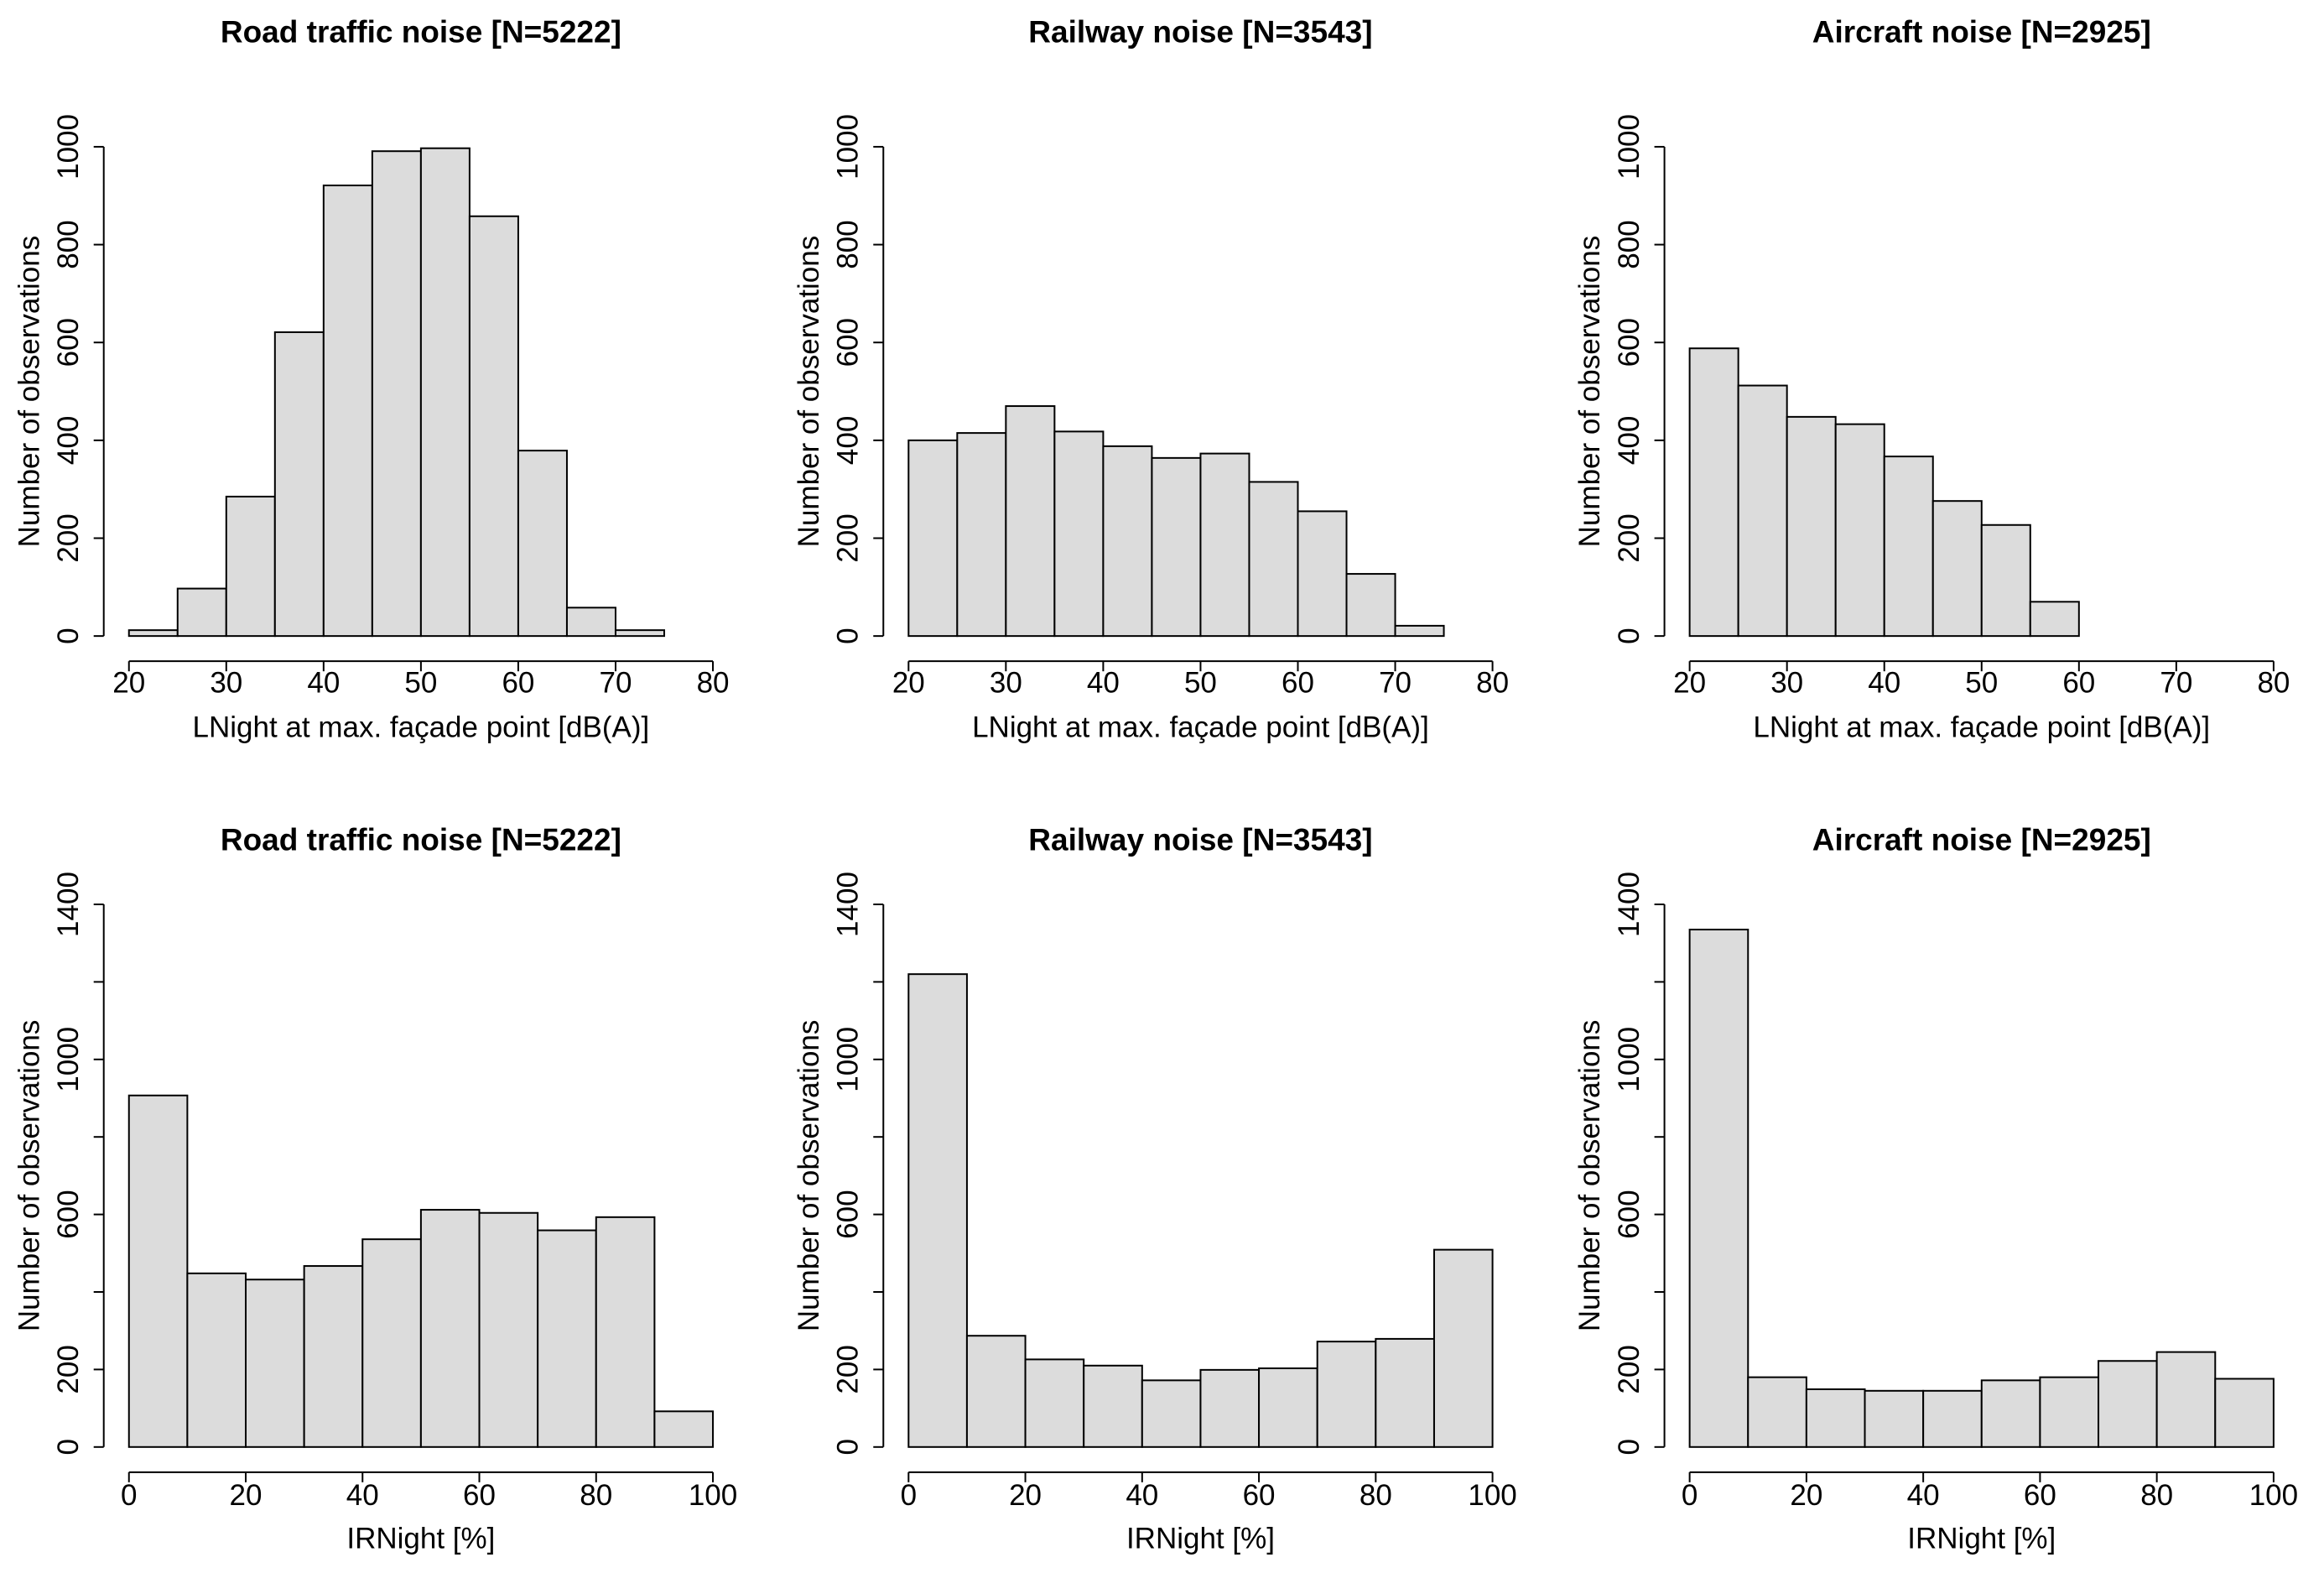 This screenshot has width=2324, height=1573. Describe the element at coordinates (848, 244) in the screenshot. I see `y-tick-label: 800` at that location.